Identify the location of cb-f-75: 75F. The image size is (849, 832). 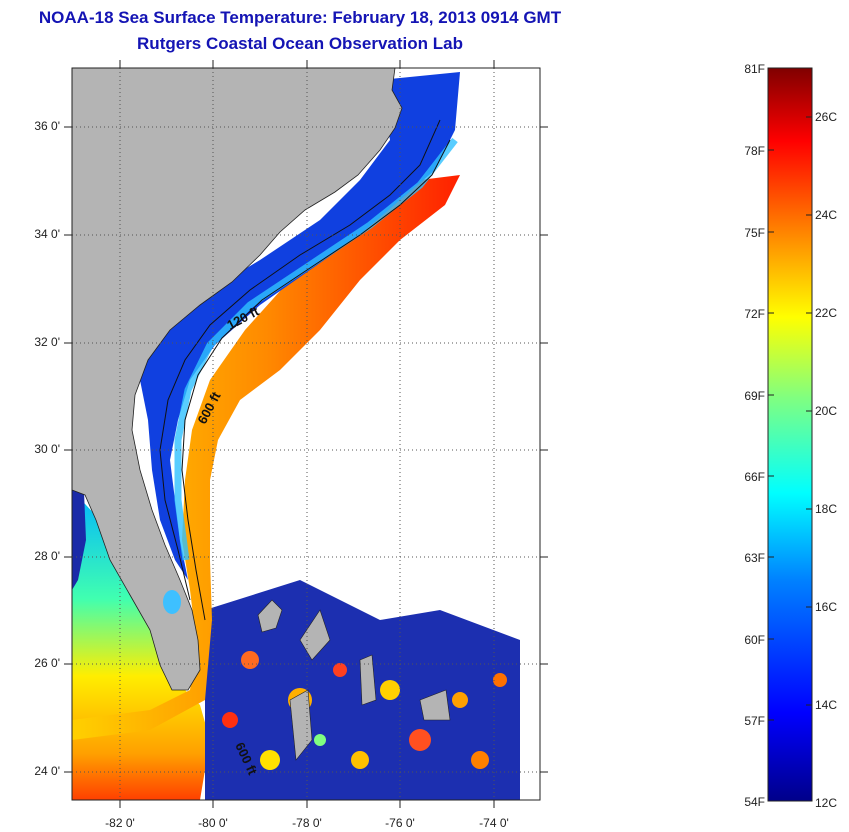
(754, 233).